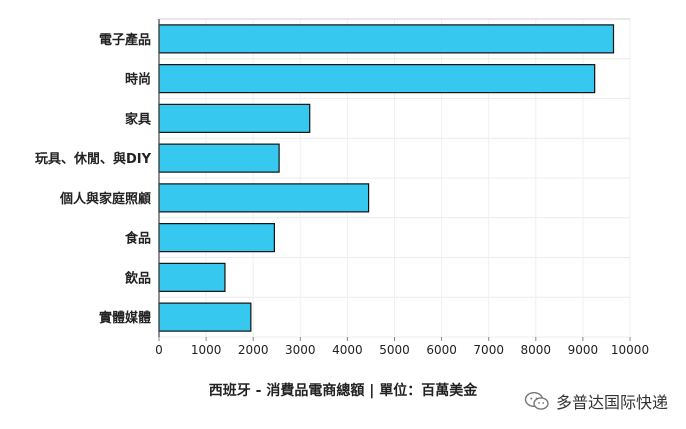  I want to click on category-label-4: 個人與家庭照顧, so click(105, 199).